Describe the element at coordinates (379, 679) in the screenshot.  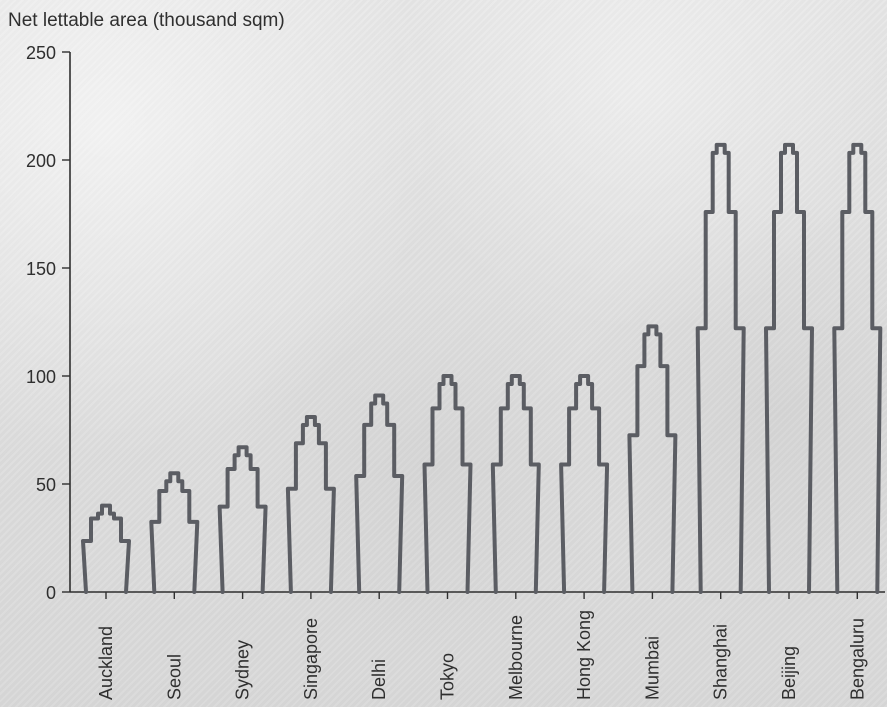
I see `x-tick-label: Delhi` at that location.